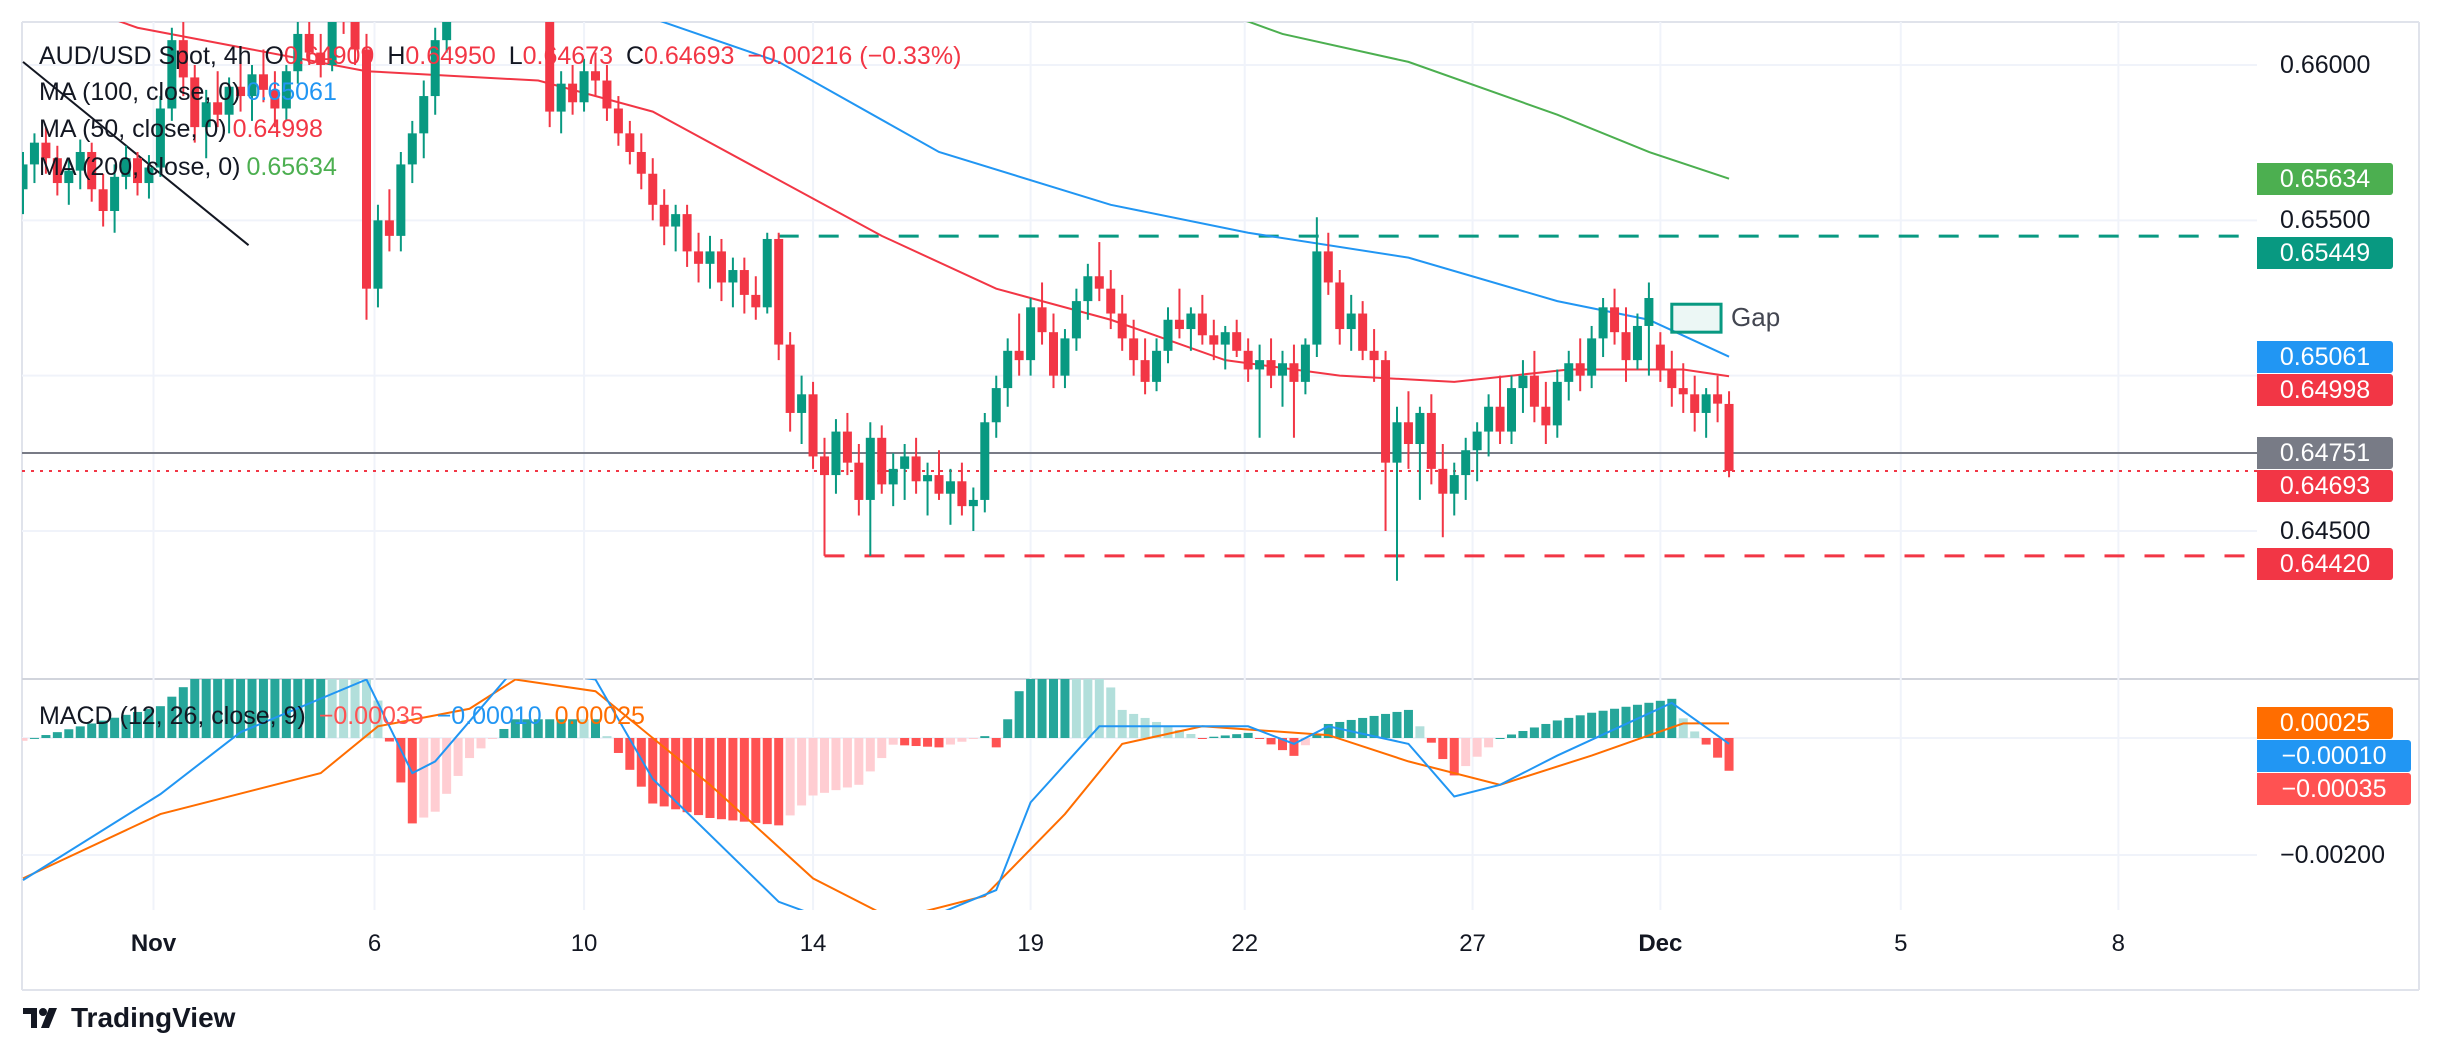 The height and width of the screenshot is (1055, 2441). What do you see at coordinates (191, 167) in the screenshot?
I see `ma200-legend: MA (200, close, 0) 0.65634` at bounding box center [191, 167].